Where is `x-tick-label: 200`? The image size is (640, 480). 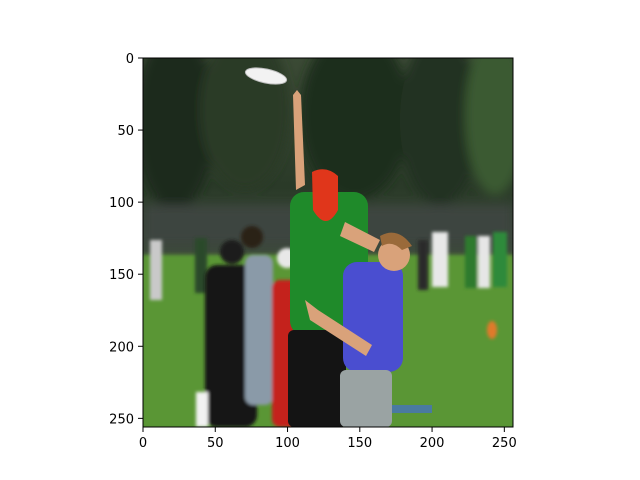 x-tick-label: 200 is located at coordinates (432, 443).